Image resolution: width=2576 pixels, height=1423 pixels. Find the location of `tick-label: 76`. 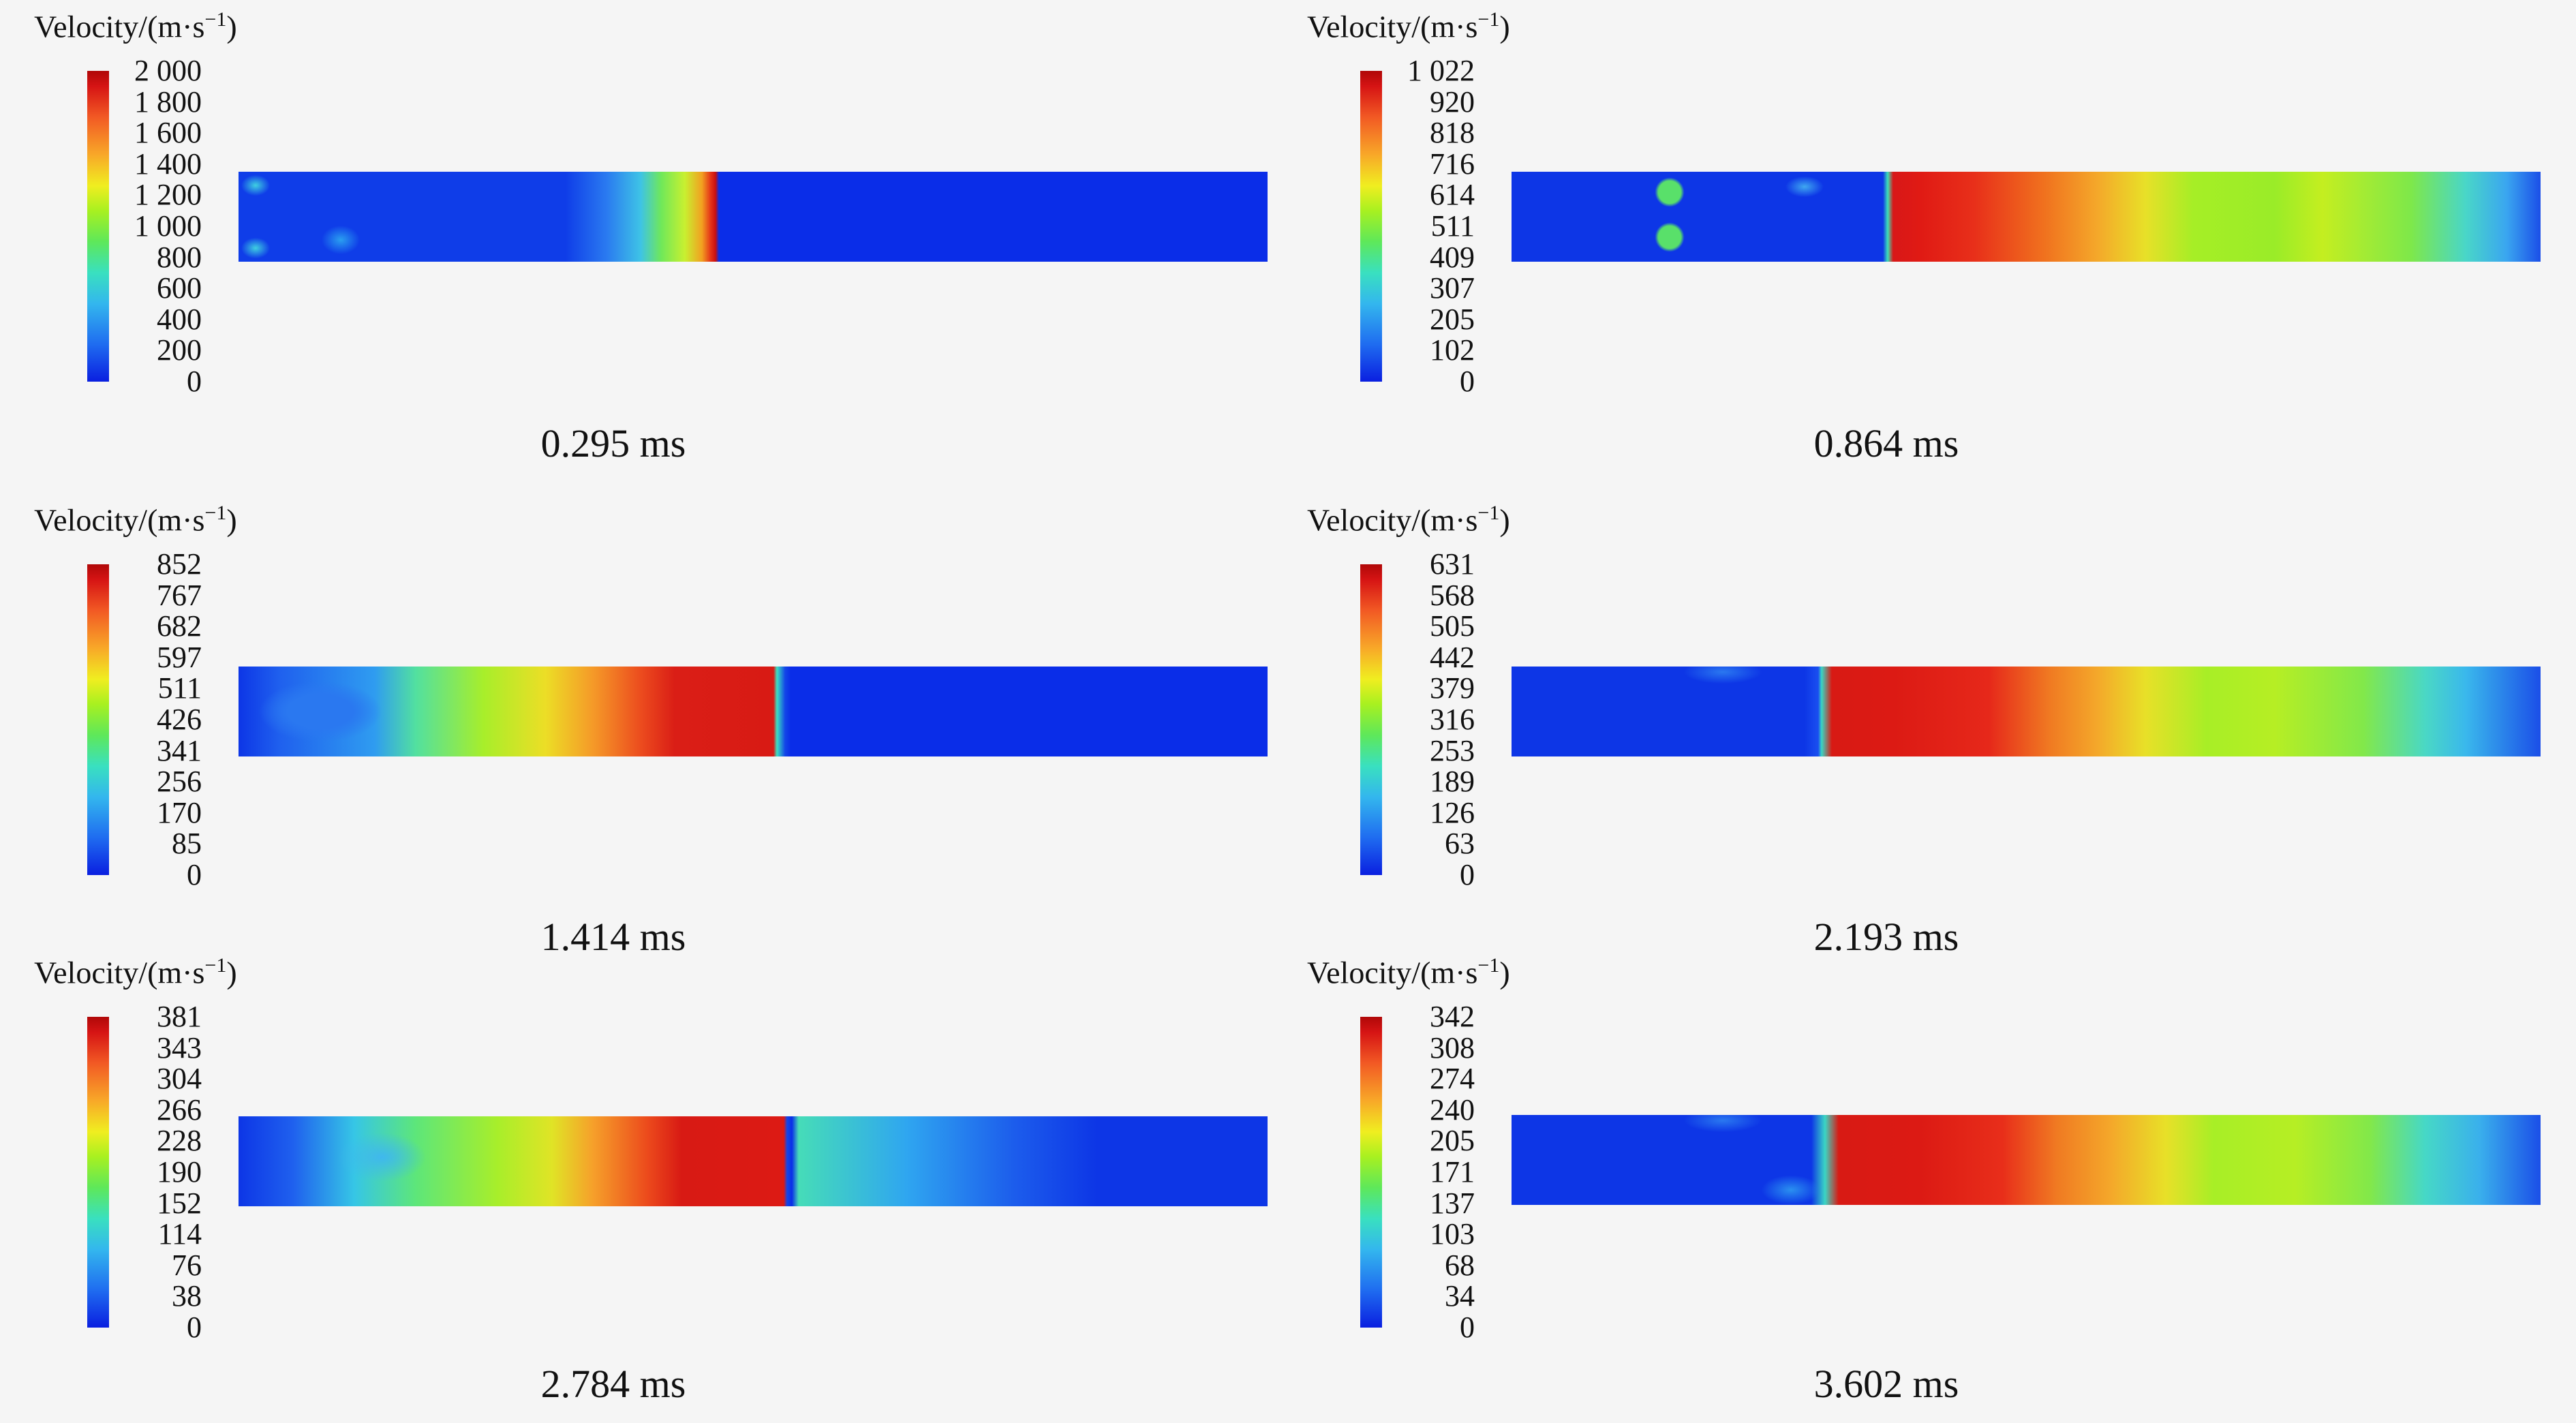

tick-label: 76 is located at coordinates (187, 1265).